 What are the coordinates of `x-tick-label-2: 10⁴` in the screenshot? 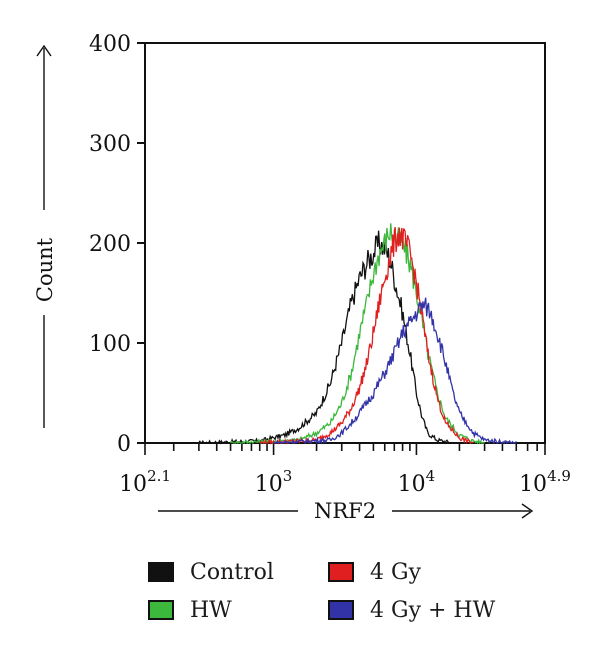 It's located at (417, 482).